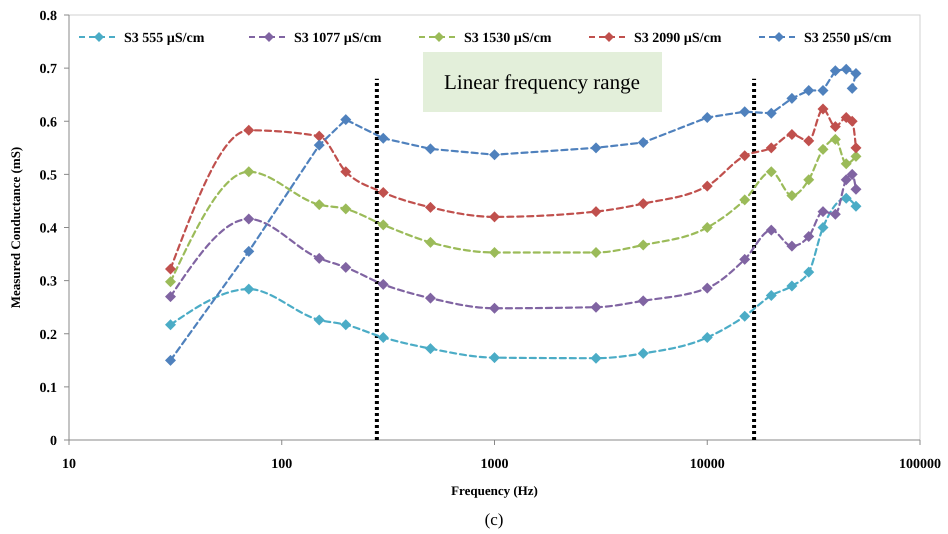 Image resolution: width=948 pixels, height=534 pixels. I want to click on y-axis-title: Measured Conductance (mS), so click(15, 227).